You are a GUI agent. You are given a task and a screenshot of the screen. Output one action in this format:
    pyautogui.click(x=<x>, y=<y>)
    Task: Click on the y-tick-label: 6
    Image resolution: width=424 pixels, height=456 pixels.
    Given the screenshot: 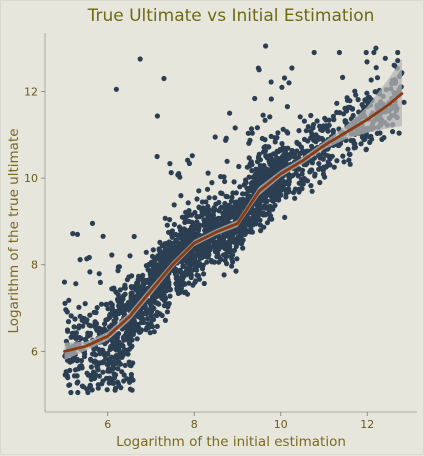 What is the action you would take?
    pyautogui.click(x=34, y=351)
    